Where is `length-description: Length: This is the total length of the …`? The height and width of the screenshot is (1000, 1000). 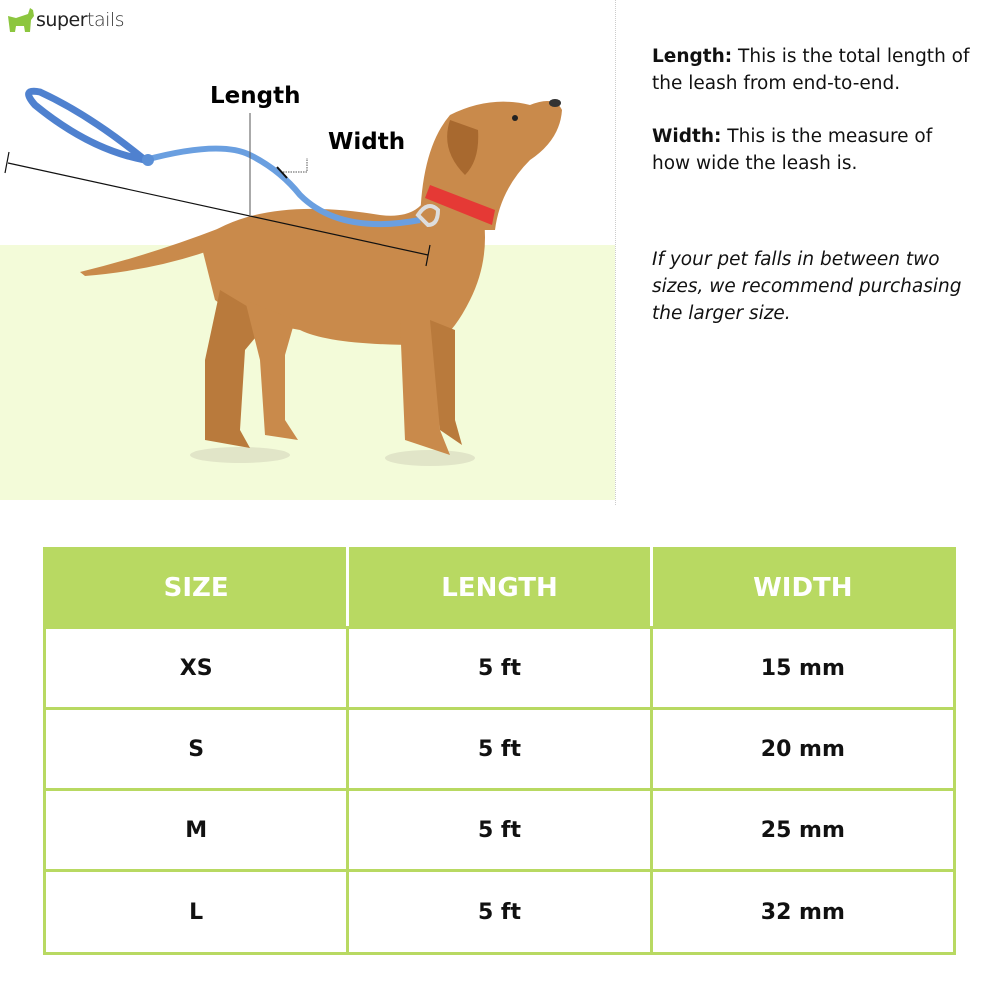 length-description: Length: This is the total length of the … is located at coordinates (812, 70).